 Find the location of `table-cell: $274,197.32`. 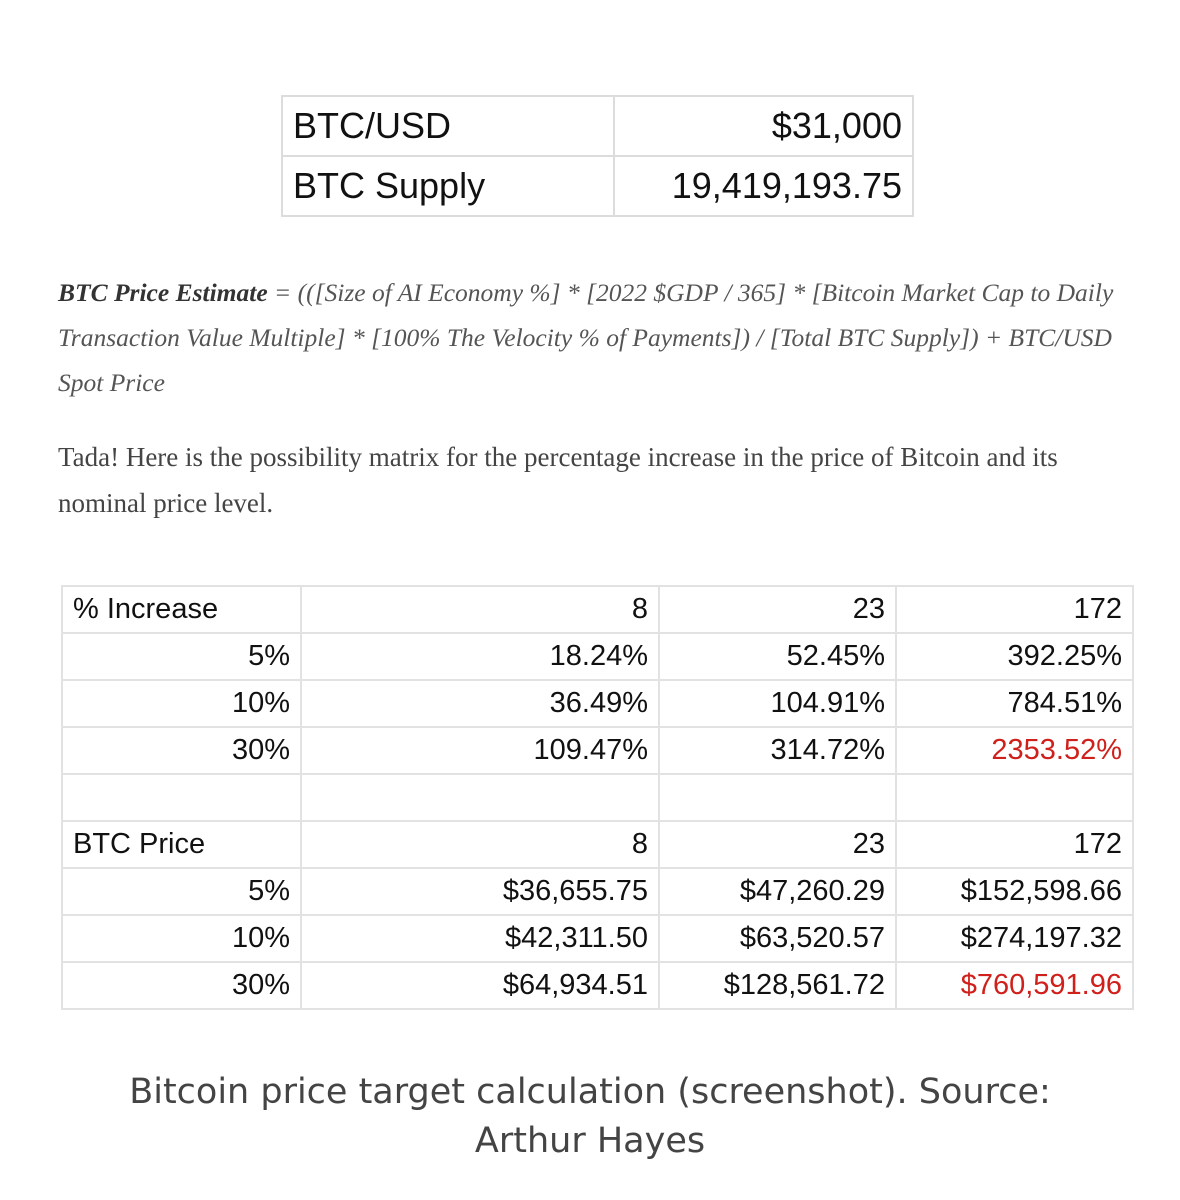

table-cell: $274,197.32 is located at coordinates (1014, 938).